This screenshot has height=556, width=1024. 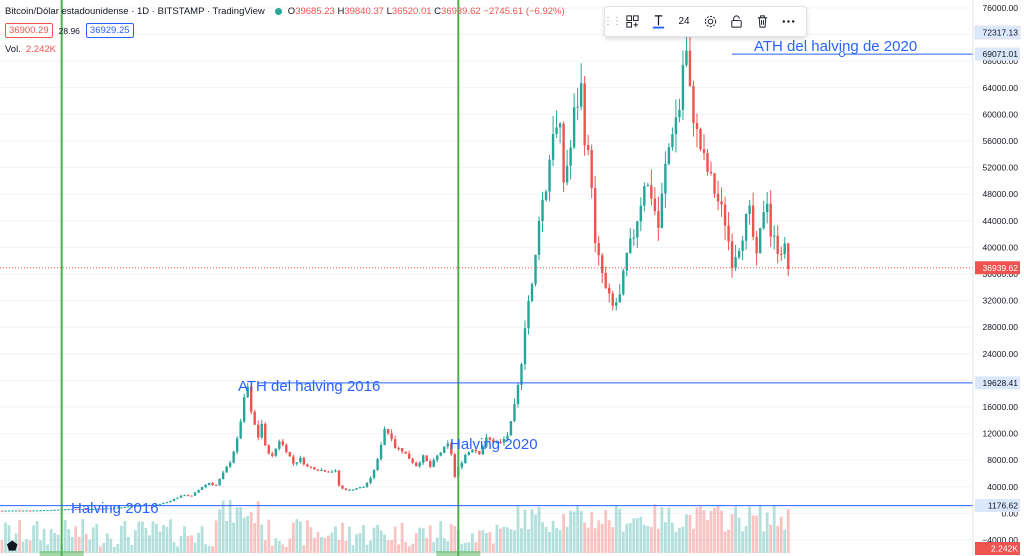 What do you see at coordinates (684, 21) in the screenshot?
I see `font-size-button: 24` at bounding box center [684, 21].